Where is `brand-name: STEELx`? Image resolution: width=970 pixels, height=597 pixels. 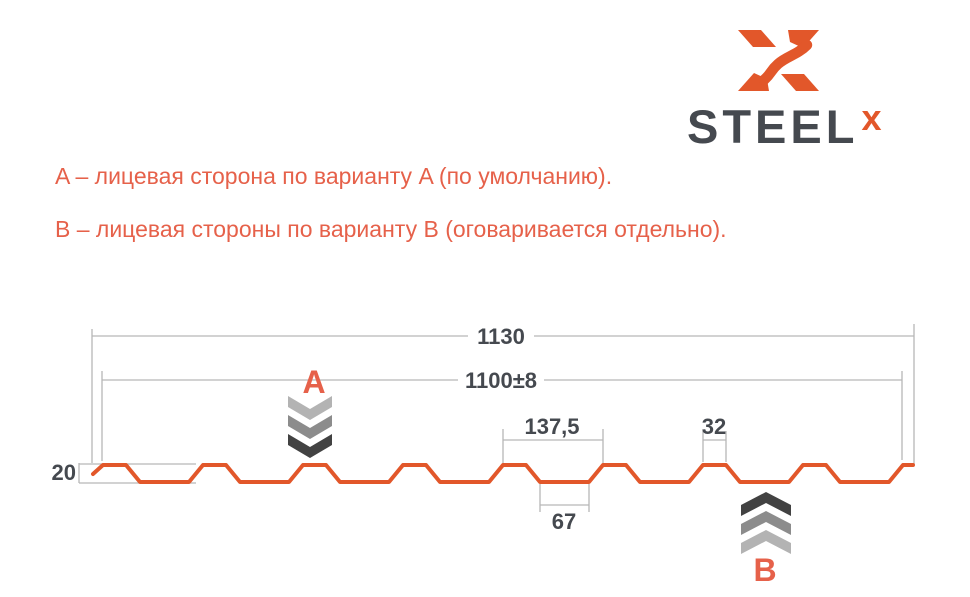
brand-name: STEELx is located at coordinates (784, 126).